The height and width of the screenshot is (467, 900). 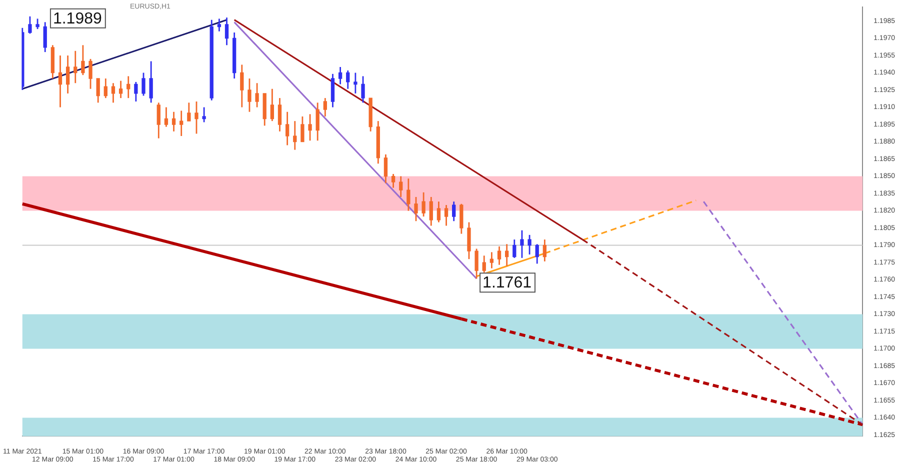 What do you see at coordinates (507, 283) in the screenshot?
I see `annotation: 1.1761` at bounding box center [507, 283].